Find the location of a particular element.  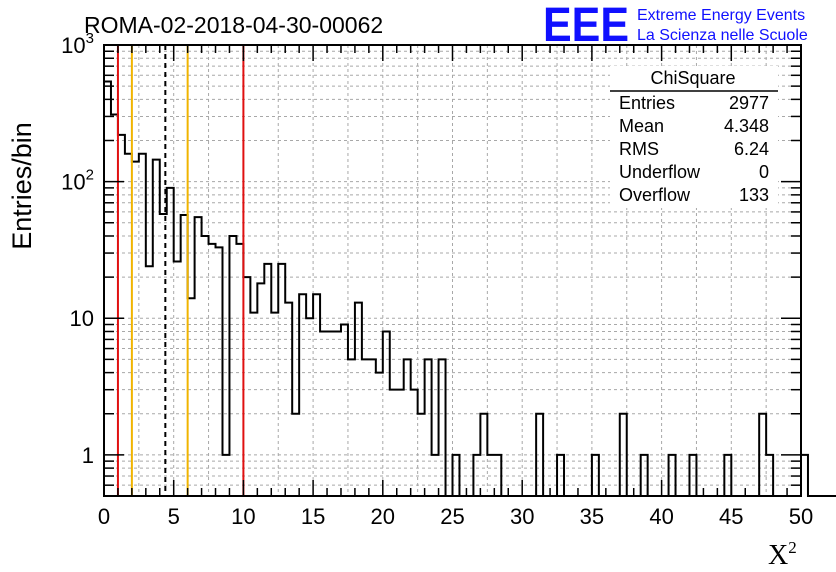

stats-row-label: Mean is located at coordinates (641, 126).